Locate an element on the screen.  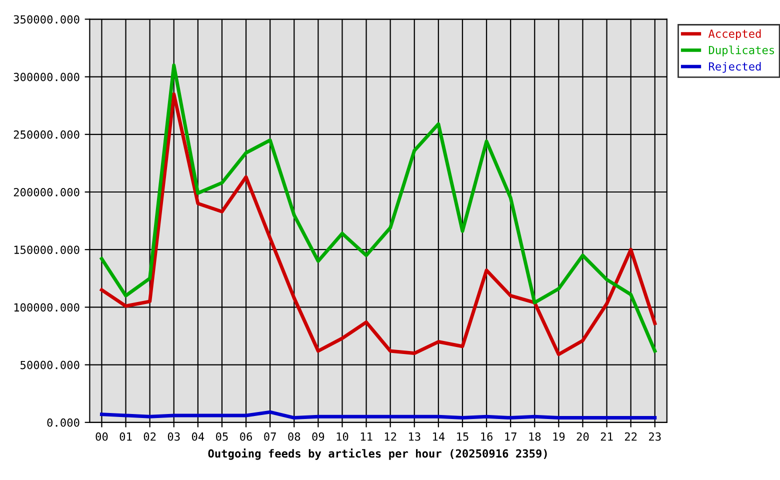
y-tick-label: 350000.000 is located at coordinates (47, 19).